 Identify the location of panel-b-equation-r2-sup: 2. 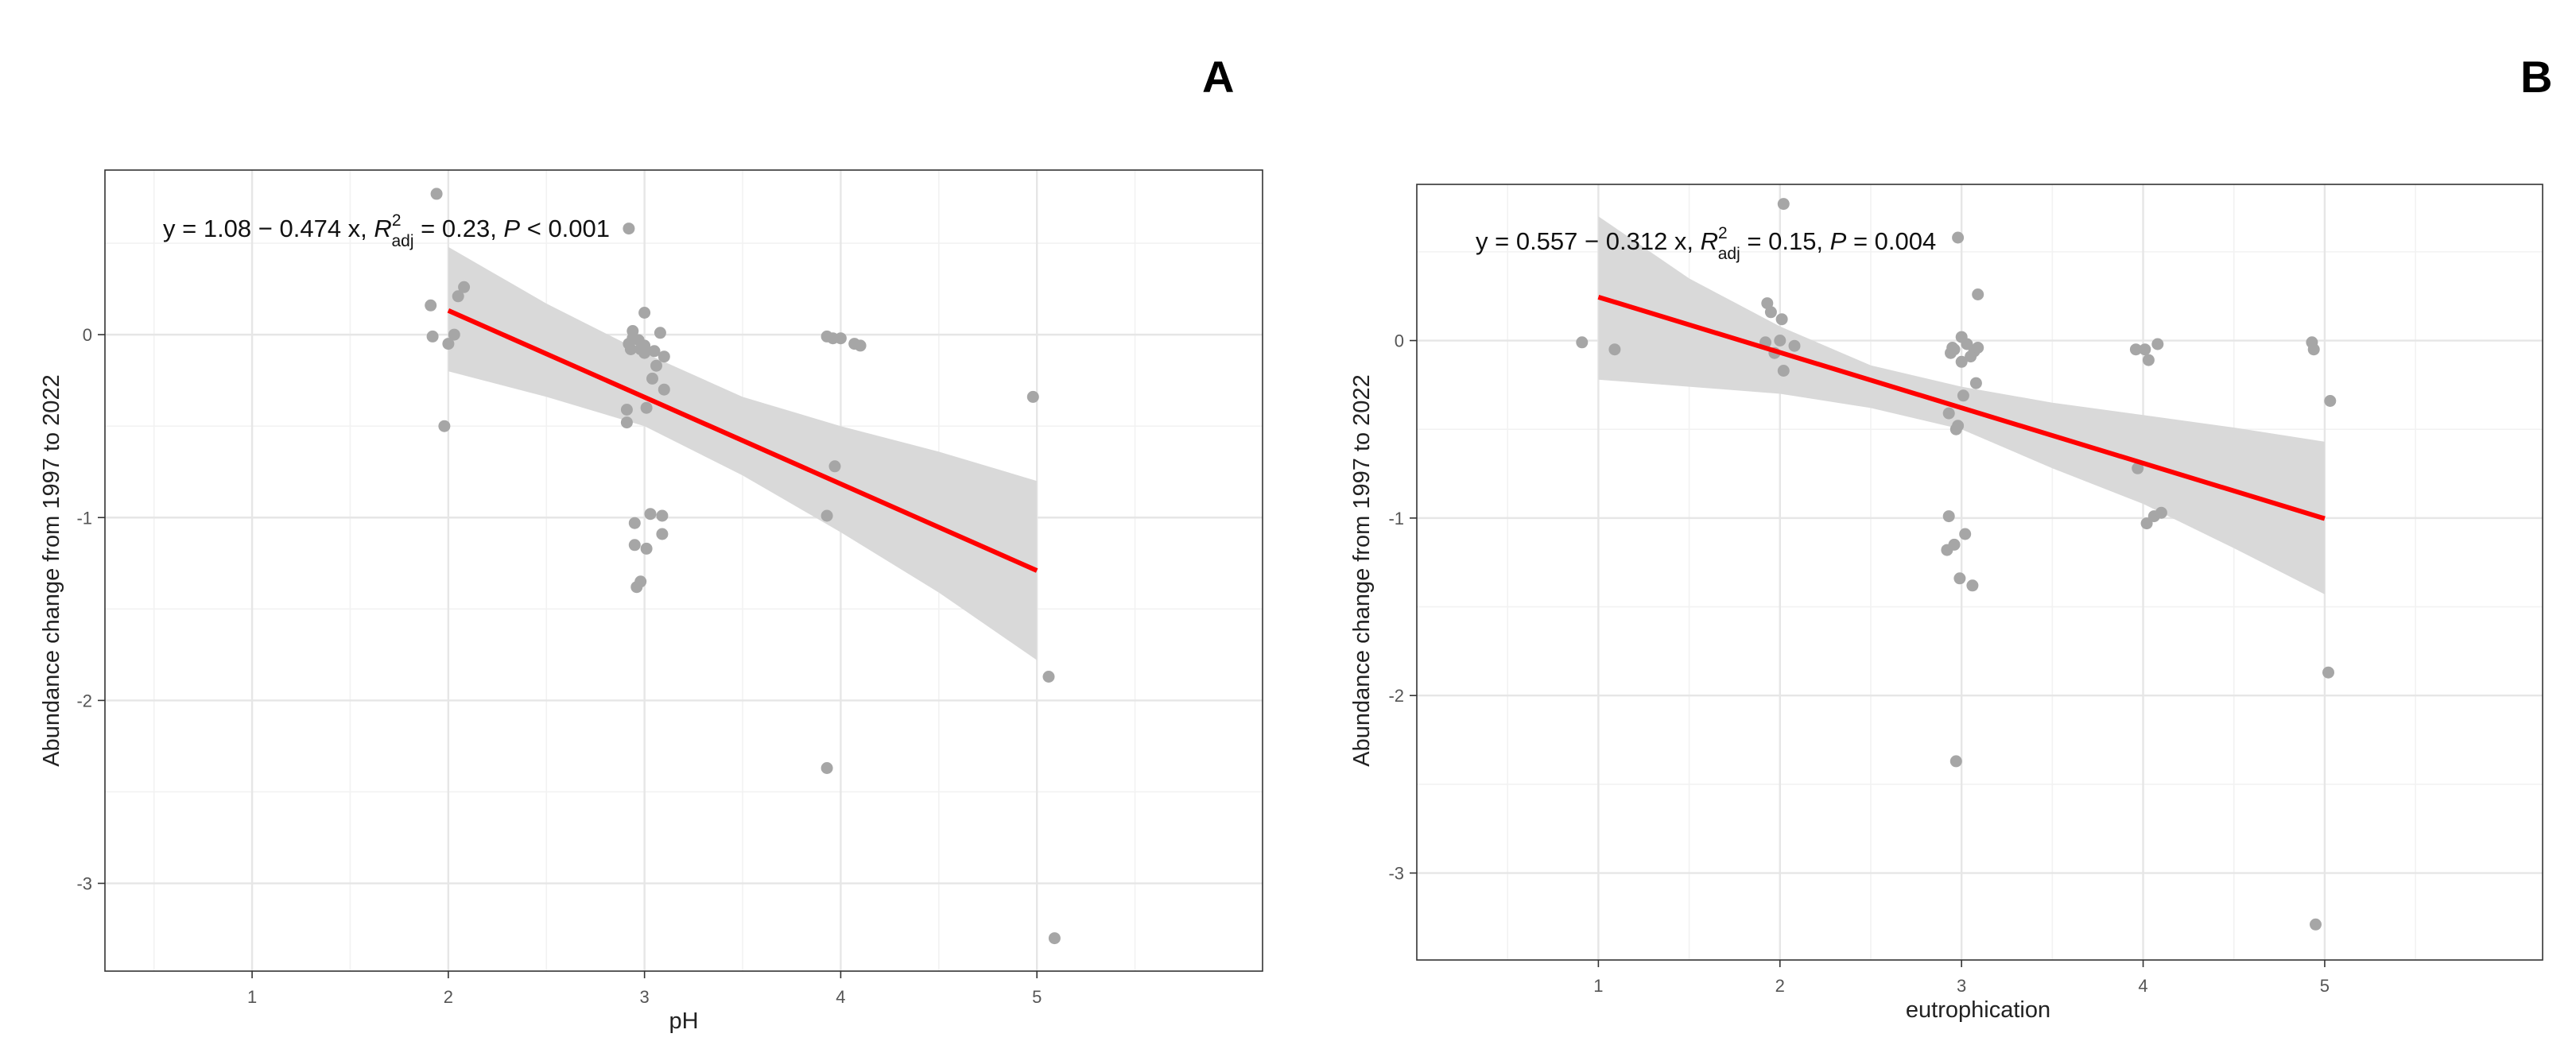
(1723, 233).